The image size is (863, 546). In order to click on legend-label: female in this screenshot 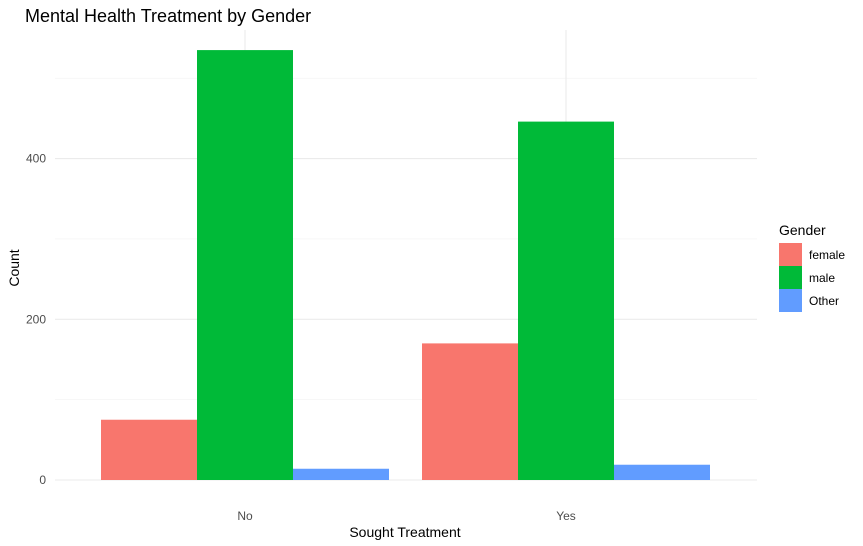, I will do `click(827, 255)`.